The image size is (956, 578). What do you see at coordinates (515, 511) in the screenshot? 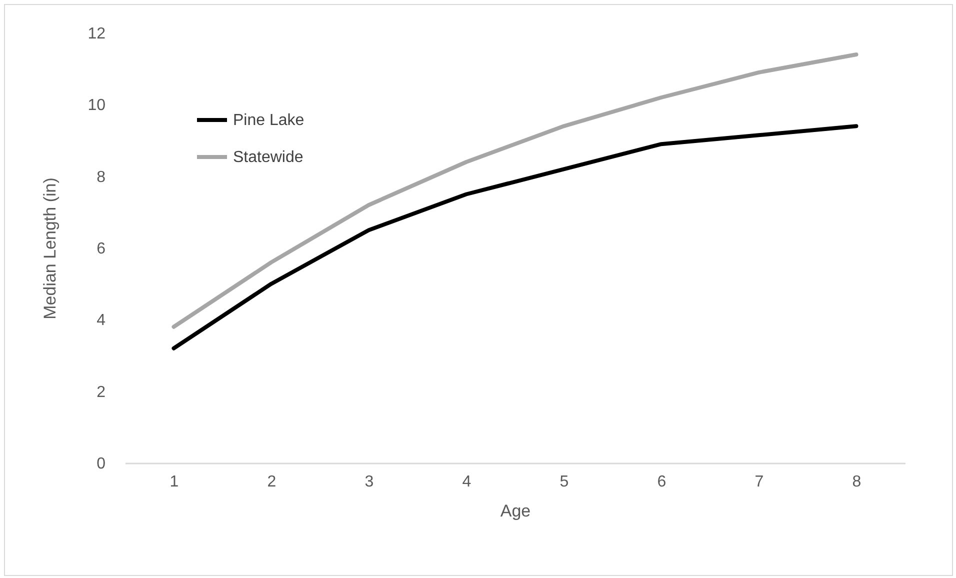
I see `x-axis-title: Age` at bounding box center [515, 511].